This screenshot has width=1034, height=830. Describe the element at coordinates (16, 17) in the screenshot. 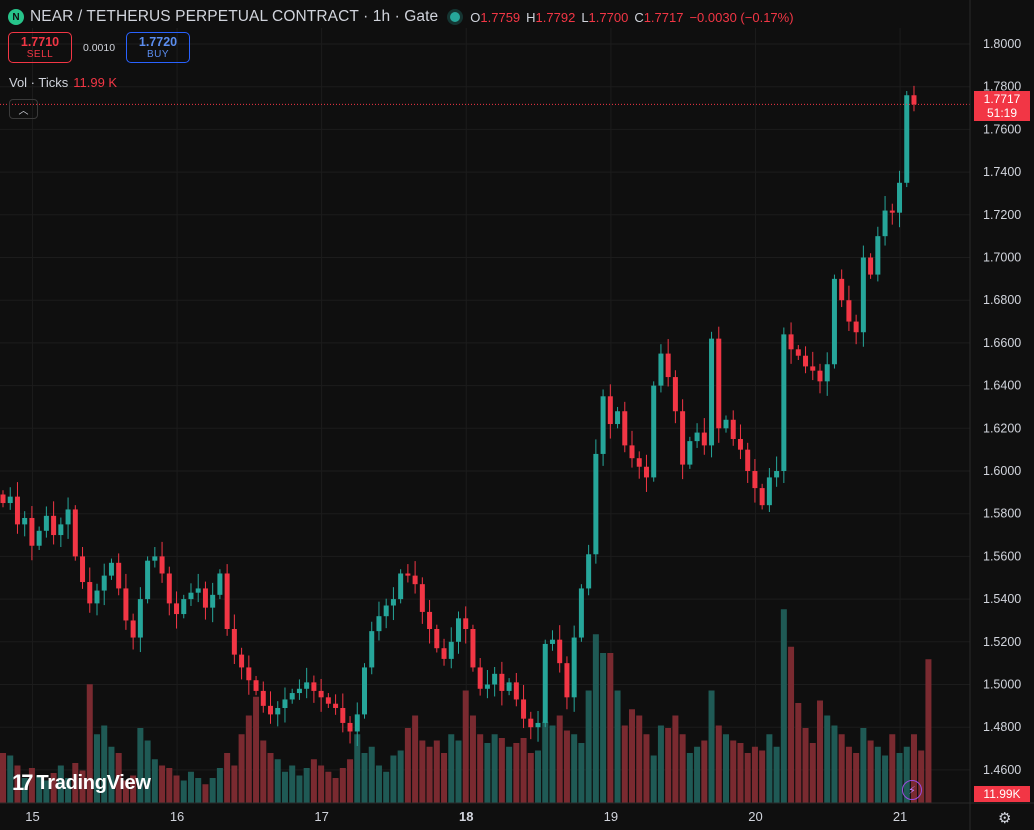

I see `near-logo-icon: N` at that location.